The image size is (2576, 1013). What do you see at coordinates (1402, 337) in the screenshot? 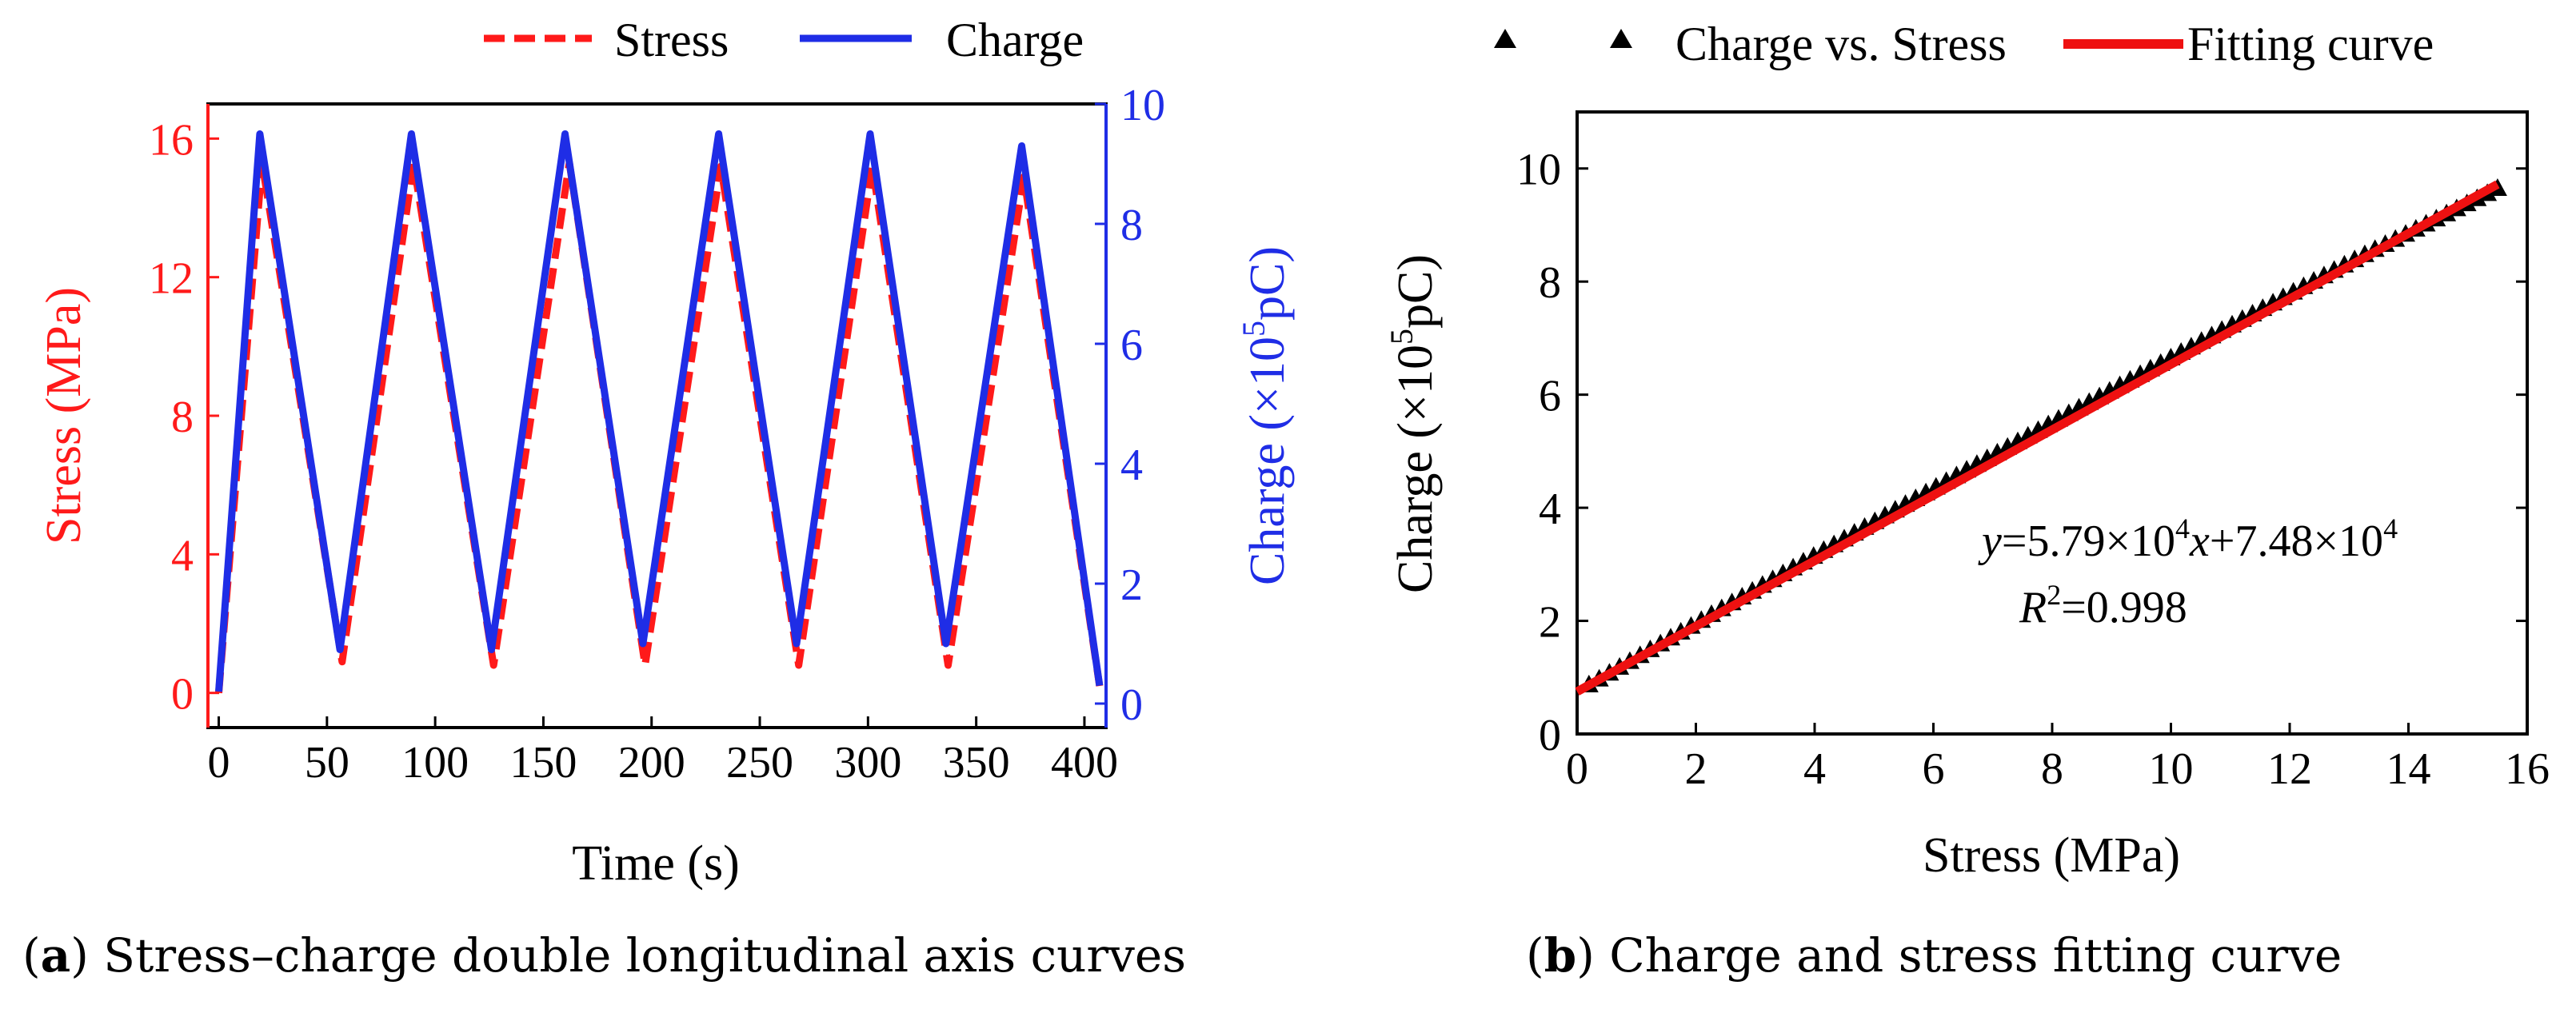
I see `y-axis-label-b-sup: 5` at bounding box center [1402, 337].